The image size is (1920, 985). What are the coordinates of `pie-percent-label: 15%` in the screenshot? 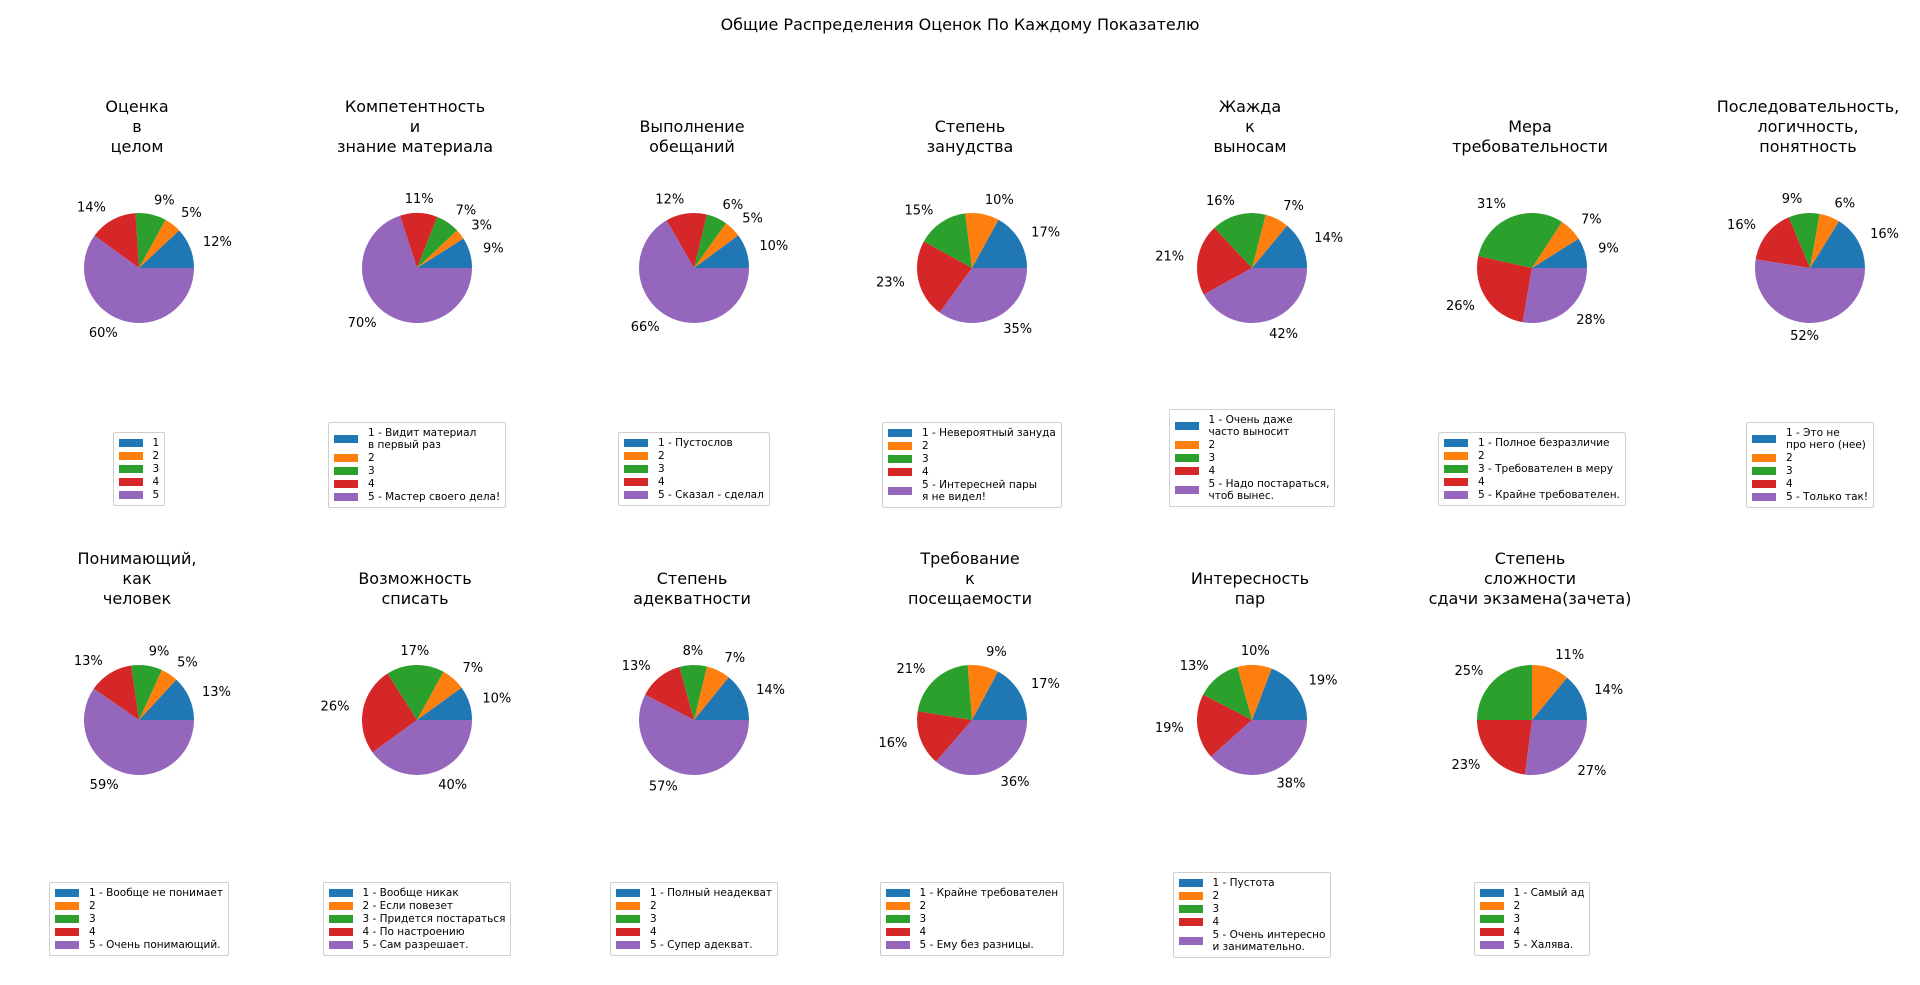 It's located at (918, 211).